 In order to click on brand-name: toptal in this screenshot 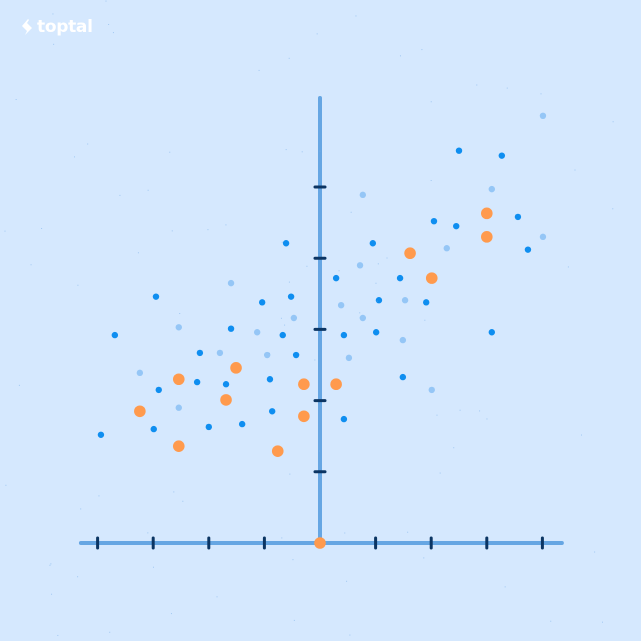, I will do `click(65, 27)`.